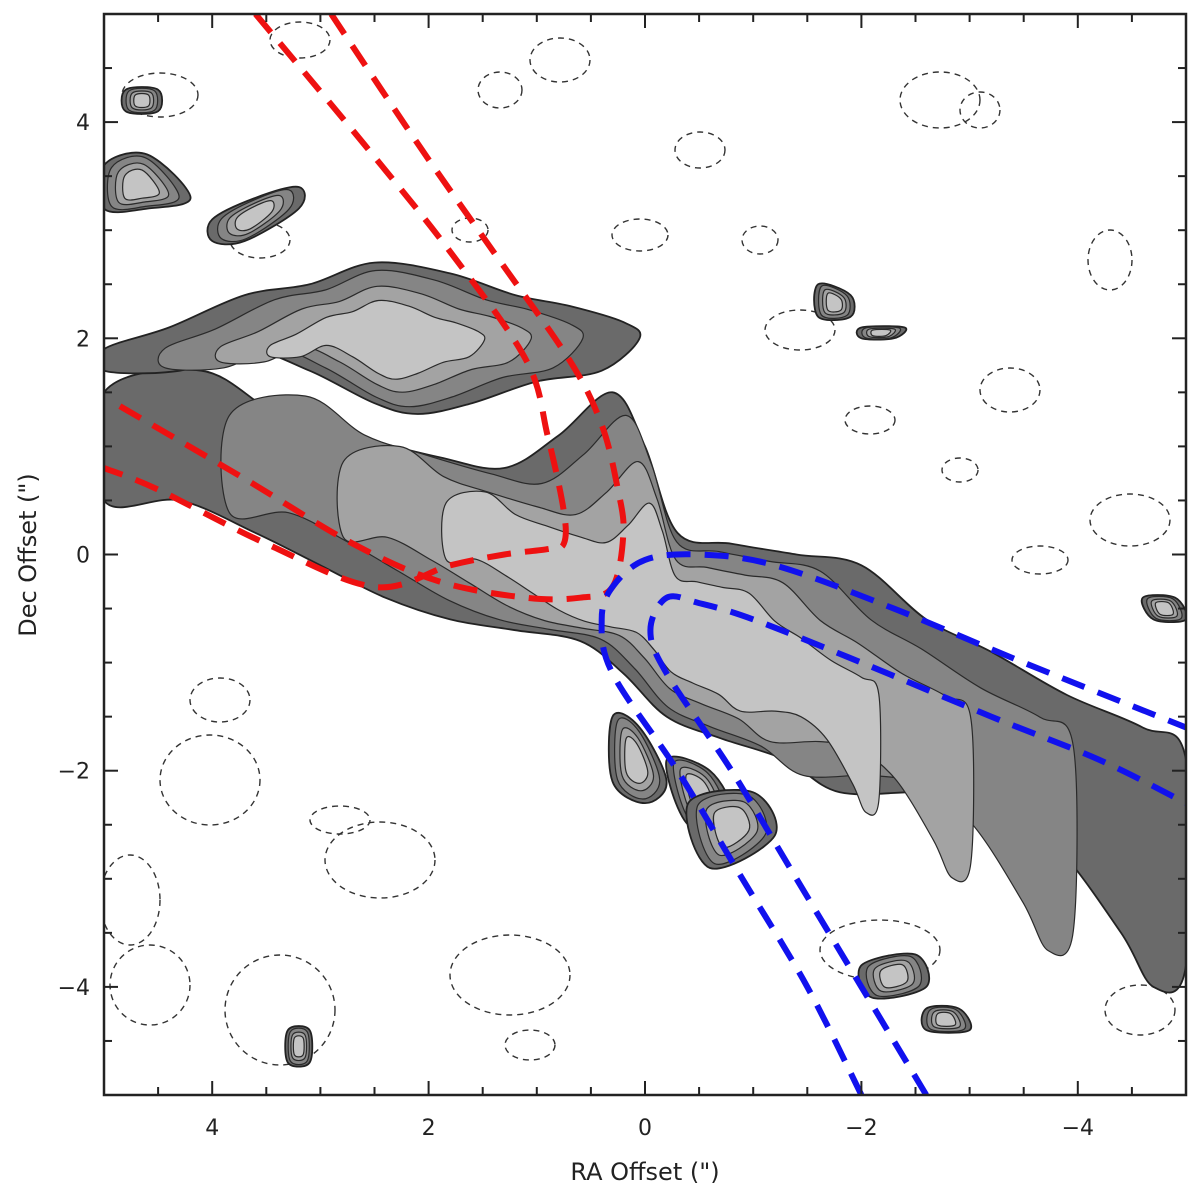 The image size is (1200, 1196). I want to click on x-tick-label: 4, so click(212, 1128).